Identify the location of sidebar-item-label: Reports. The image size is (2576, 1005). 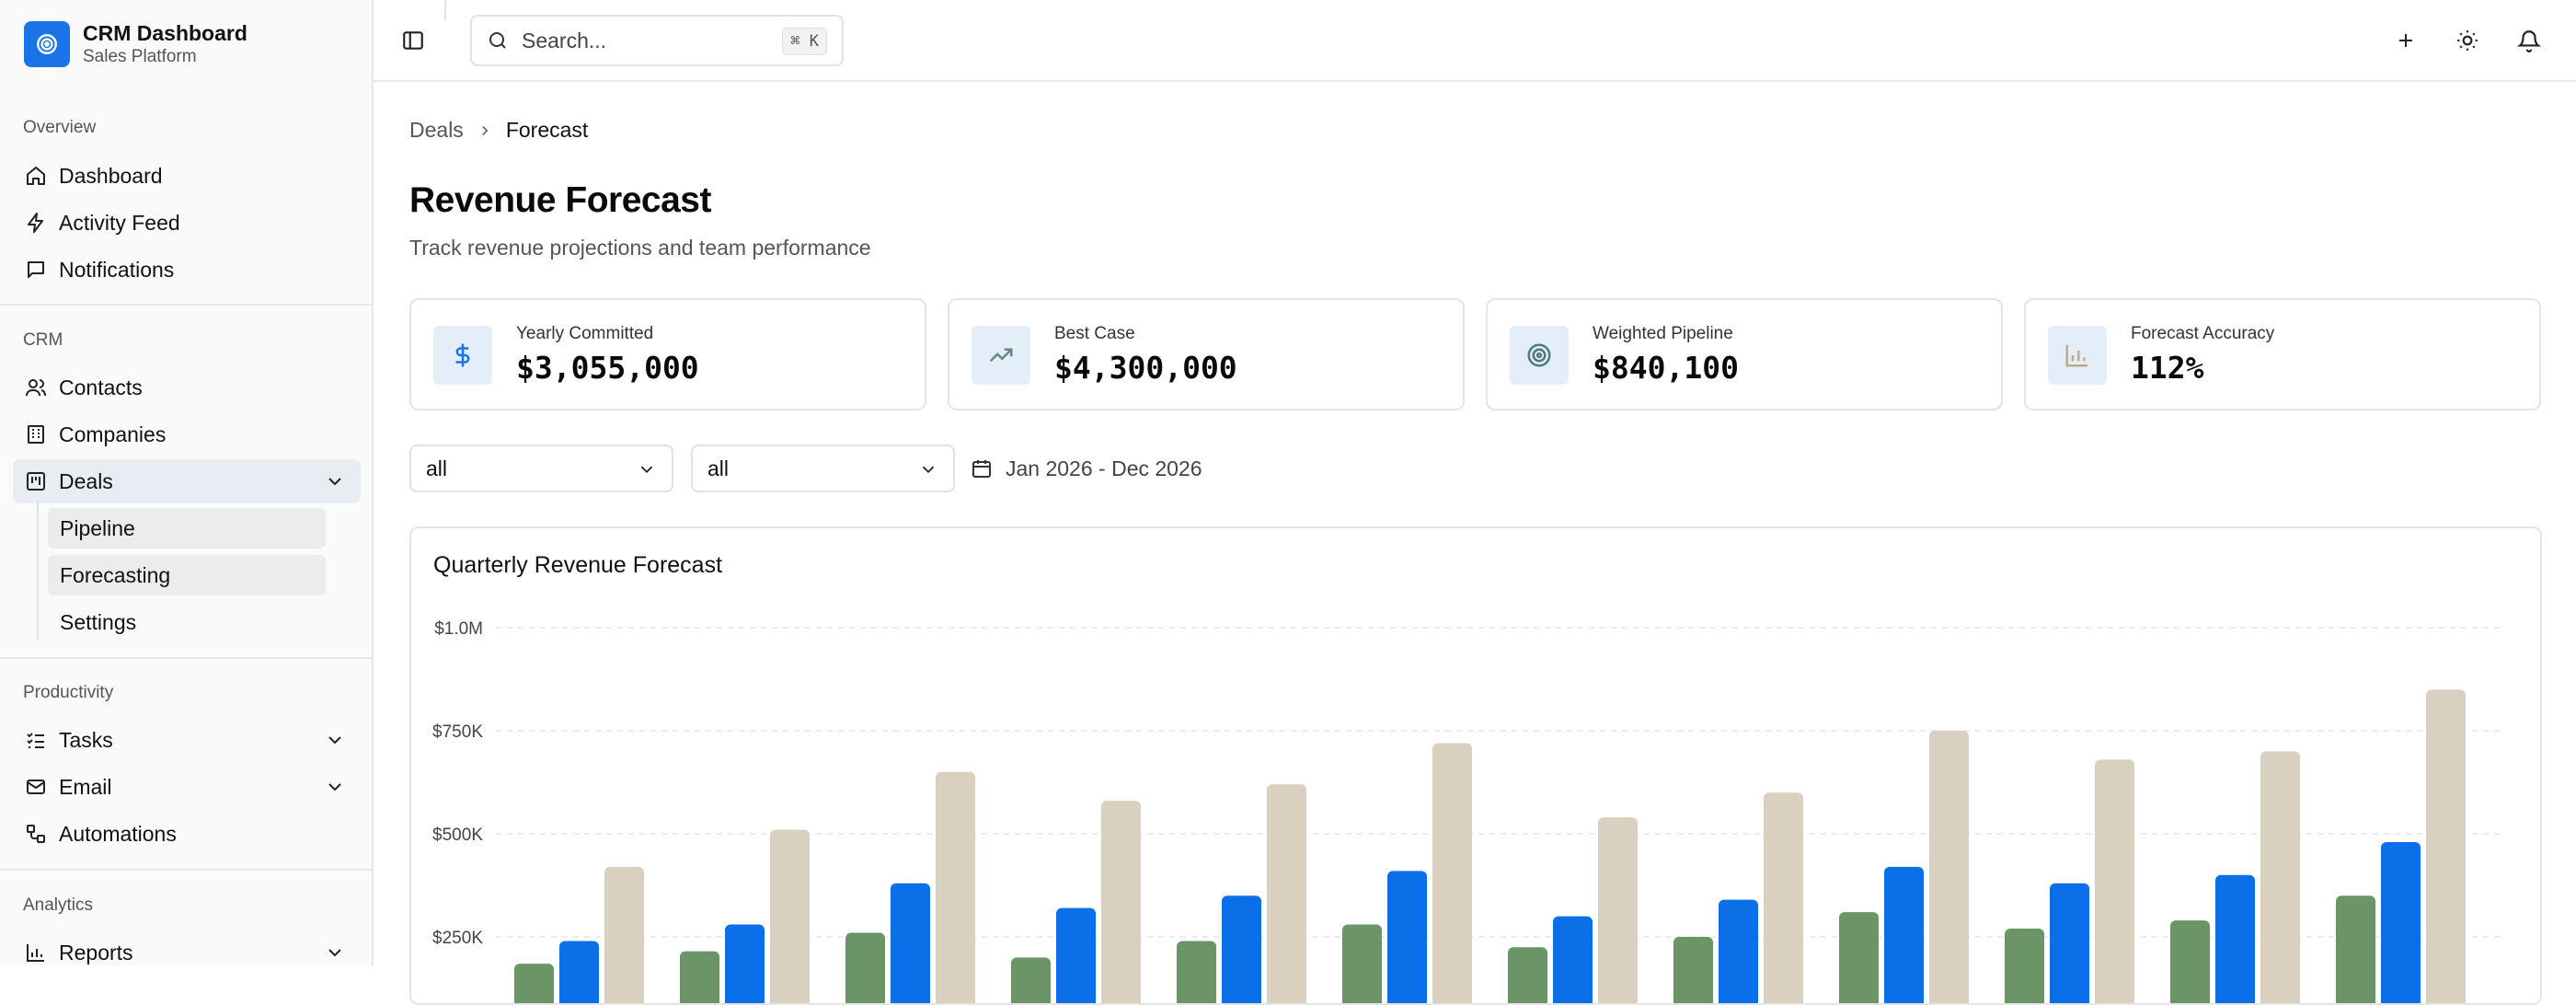
(96, 952).